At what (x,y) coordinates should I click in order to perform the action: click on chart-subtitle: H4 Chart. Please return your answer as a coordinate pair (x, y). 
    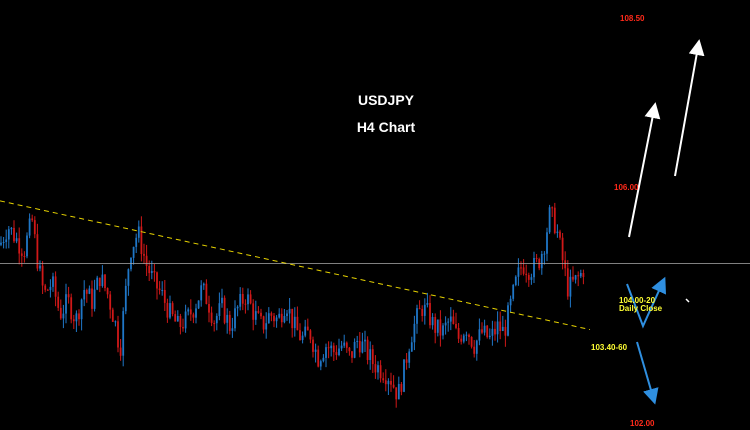
    Looking at the image, I should click on (386, 127).